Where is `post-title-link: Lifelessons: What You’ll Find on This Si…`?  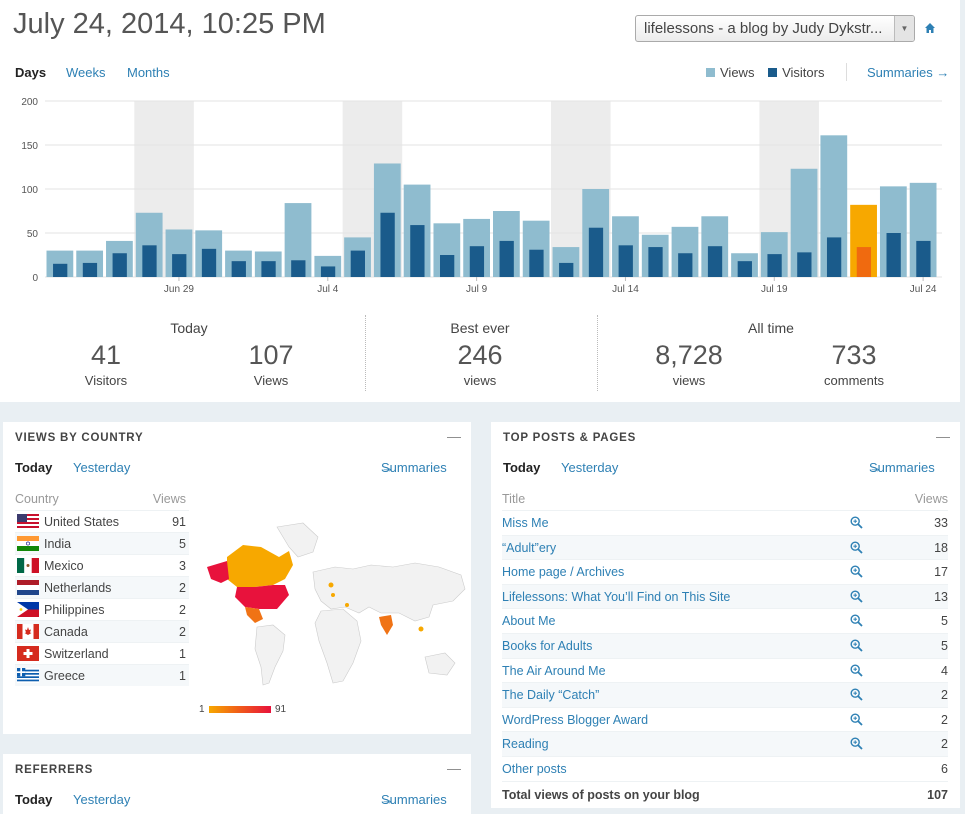 post-title-link: Lifelessons: What You’ll Find on This Si… is located at coordinates (616, 596).